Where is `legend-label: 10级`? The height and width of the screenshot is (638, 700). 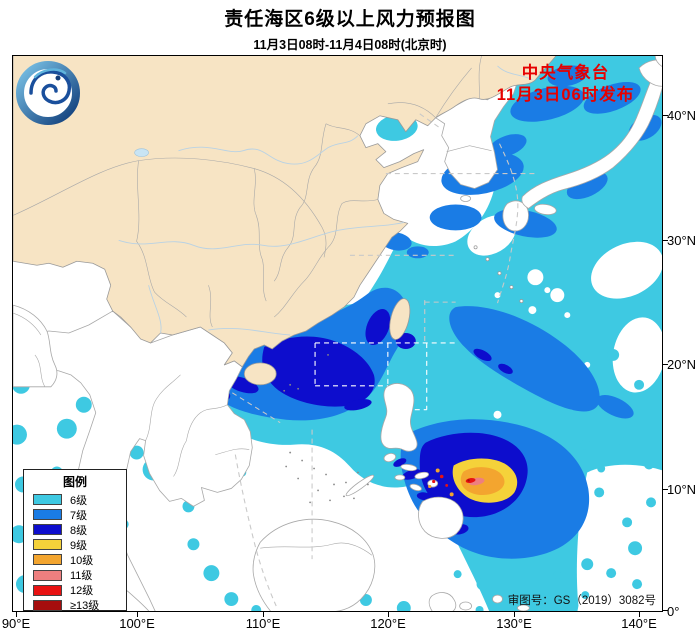 legend-label: 10级 is located at coordinates (82, 560).